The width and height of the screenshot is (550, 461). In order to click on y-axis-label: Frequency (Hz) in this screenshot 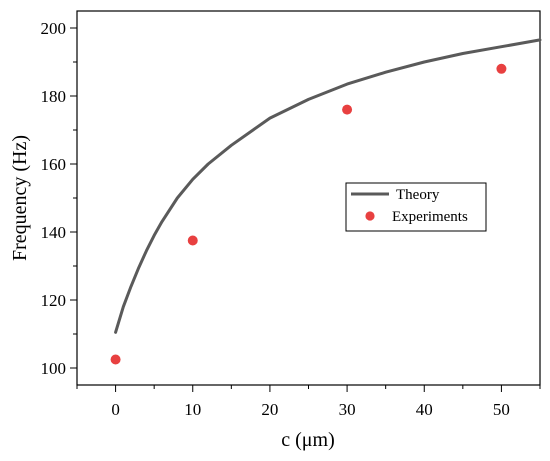, I will do `click(20, 198)`.